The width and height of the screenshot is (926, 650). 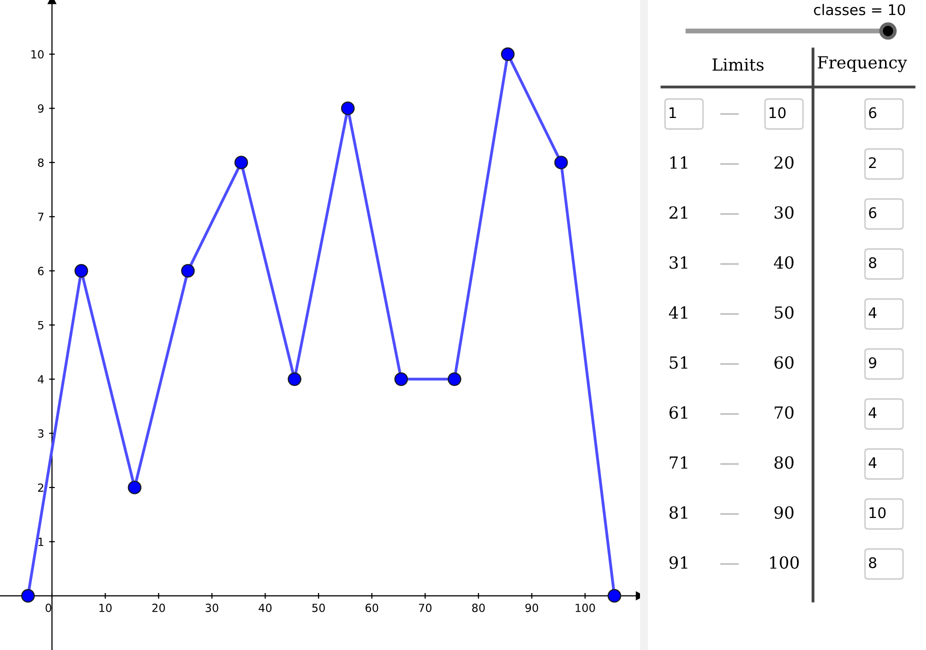 I want to click on text: 20, so click(x=784, y=162).